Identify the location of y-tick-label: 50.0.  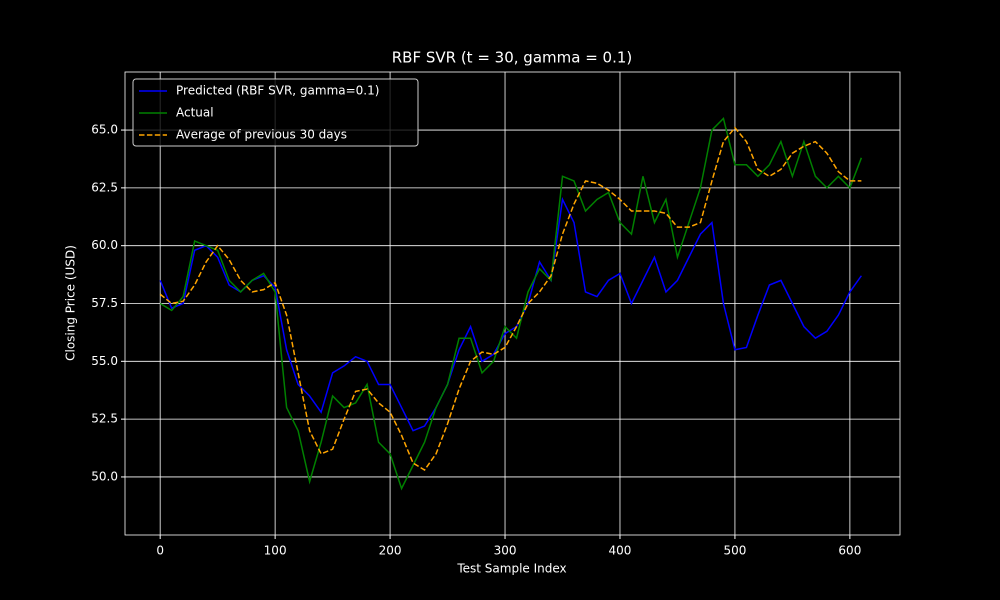
(104, 476).